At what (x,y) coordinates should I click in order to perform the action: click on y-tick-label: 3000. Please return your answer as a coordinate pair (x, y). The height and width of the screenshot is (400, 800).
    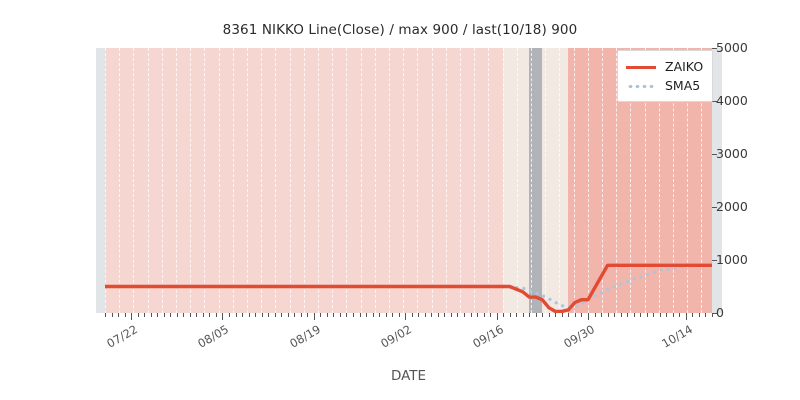
    Looking at the image, I should click on (732, 153).